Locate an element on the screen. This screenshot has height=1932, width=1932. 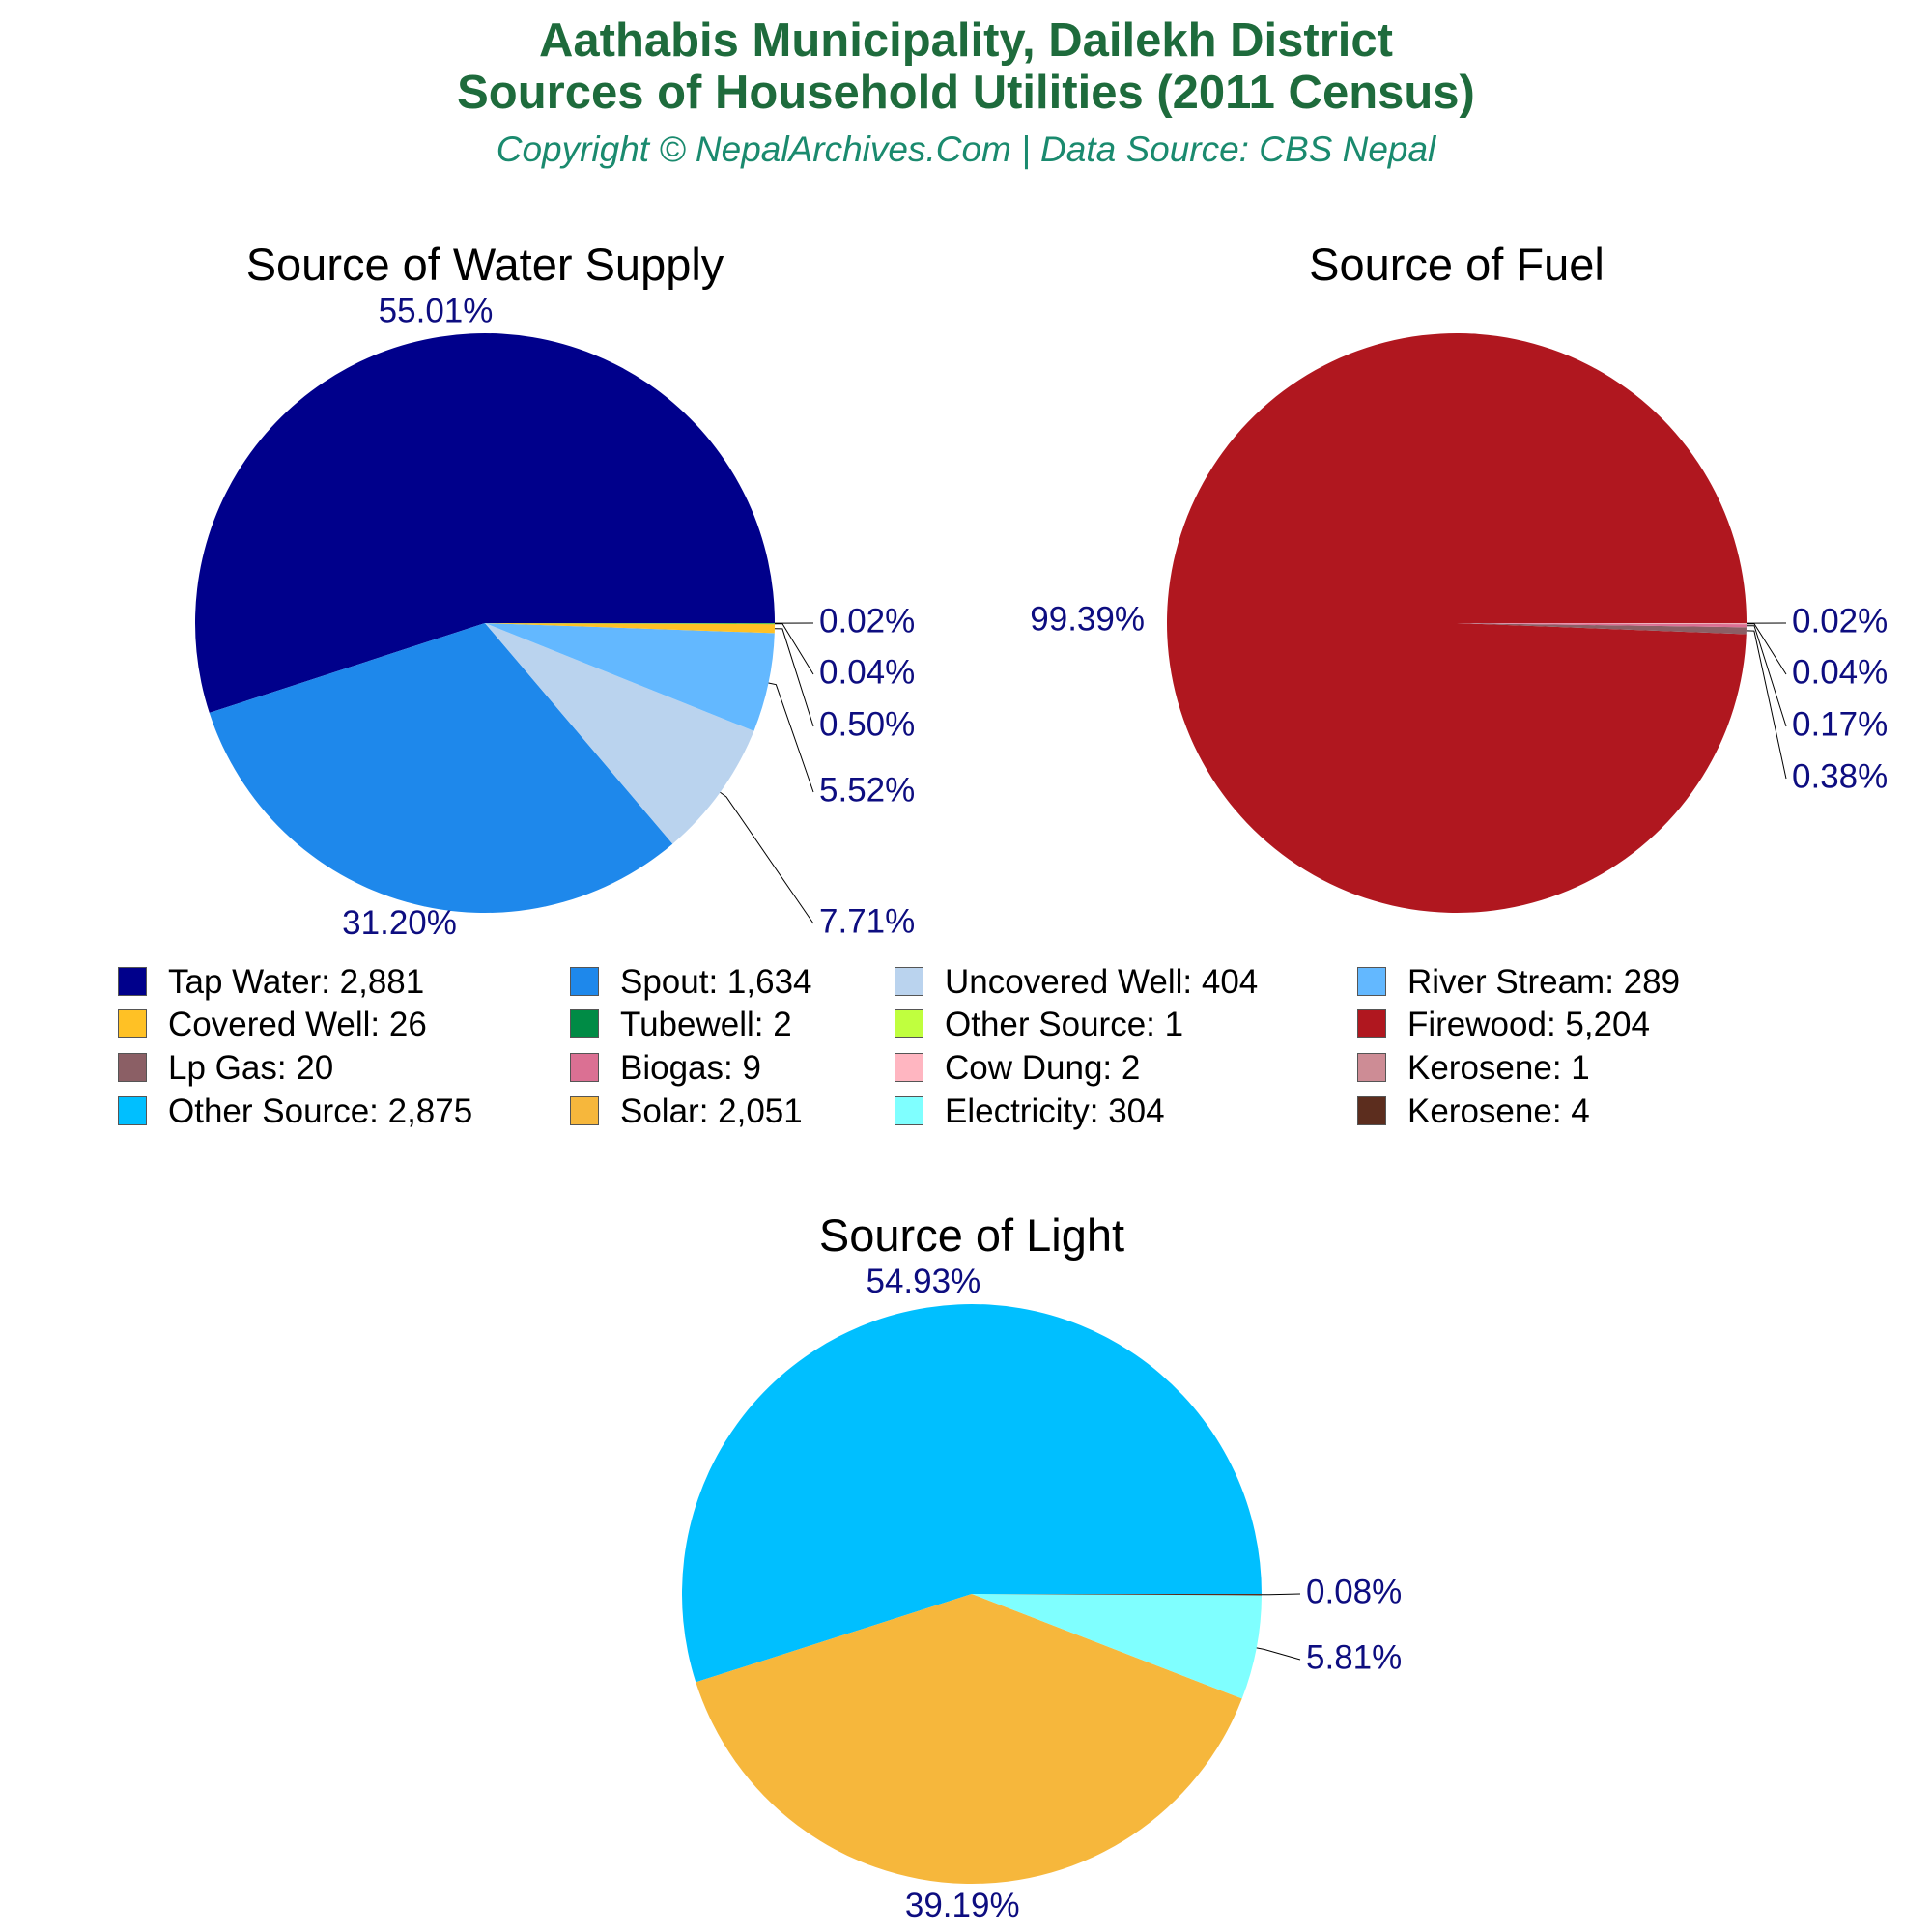
leader-line-tubewell is located at coordinates (794, 649).